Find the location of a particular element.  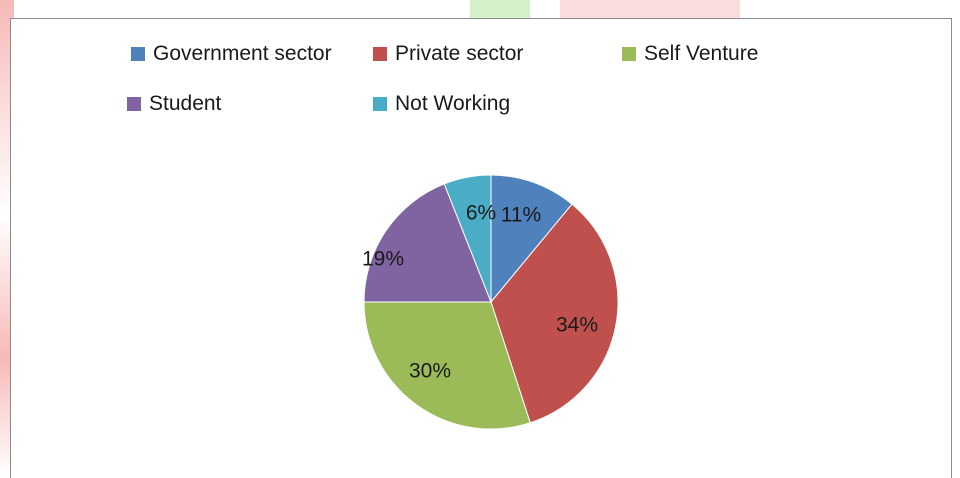

legend-label-not-working: Not Working is located at coordinates (453, 103).